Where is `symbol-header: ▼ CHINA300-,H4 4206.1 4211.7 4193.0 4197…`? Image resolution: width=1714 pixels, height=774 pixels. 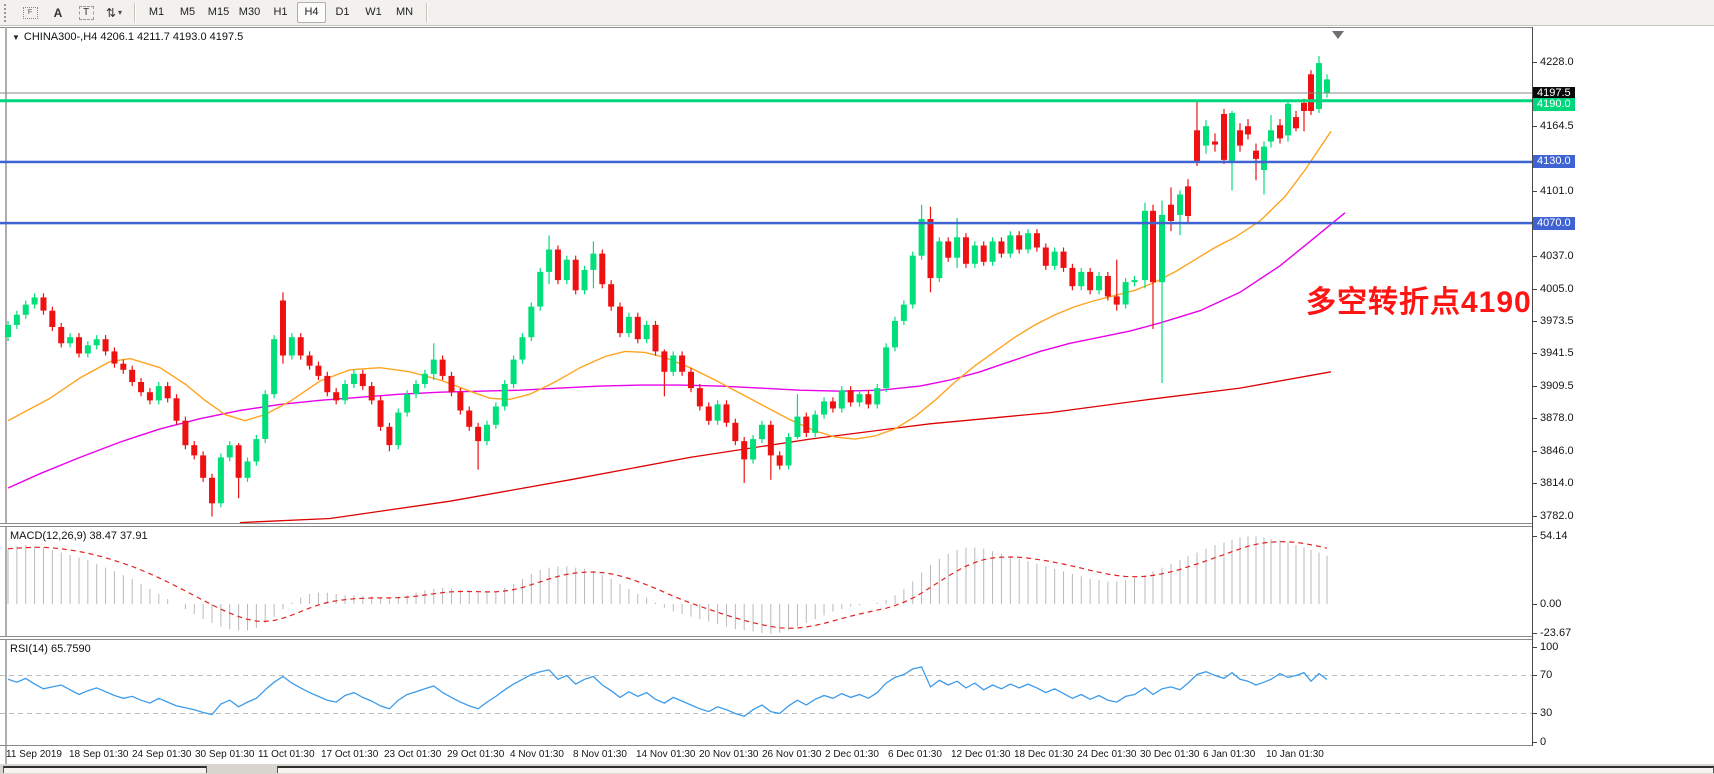
symbol-header: ▼ CHINA300-,H4 4206.1 4211.7 4193.0 4197… is located at coordinates (127, 37).